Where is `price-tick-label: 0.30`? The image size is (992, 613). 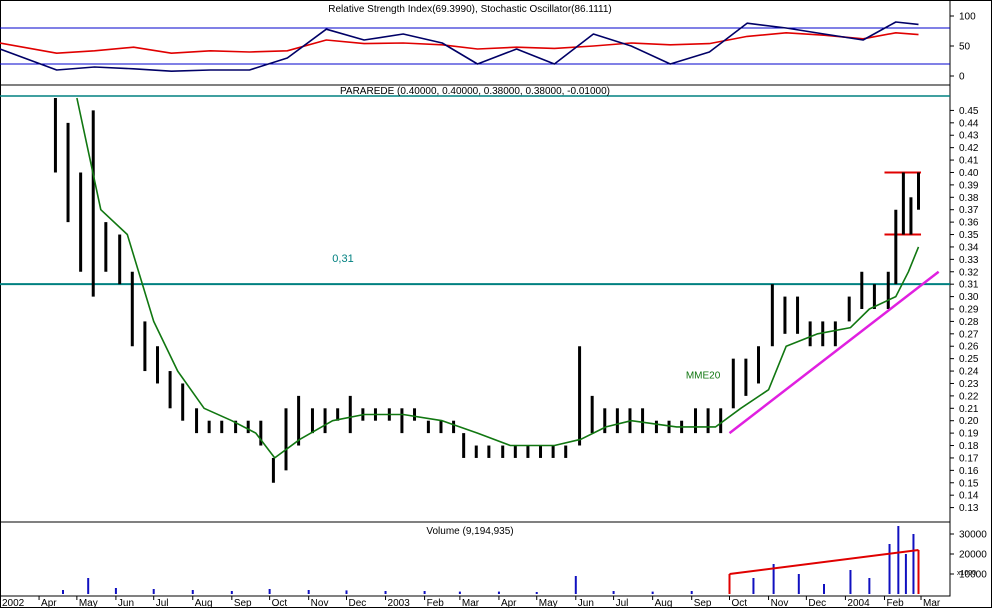 price-tick-label: 0.30 is located at coordinates (969, 297).